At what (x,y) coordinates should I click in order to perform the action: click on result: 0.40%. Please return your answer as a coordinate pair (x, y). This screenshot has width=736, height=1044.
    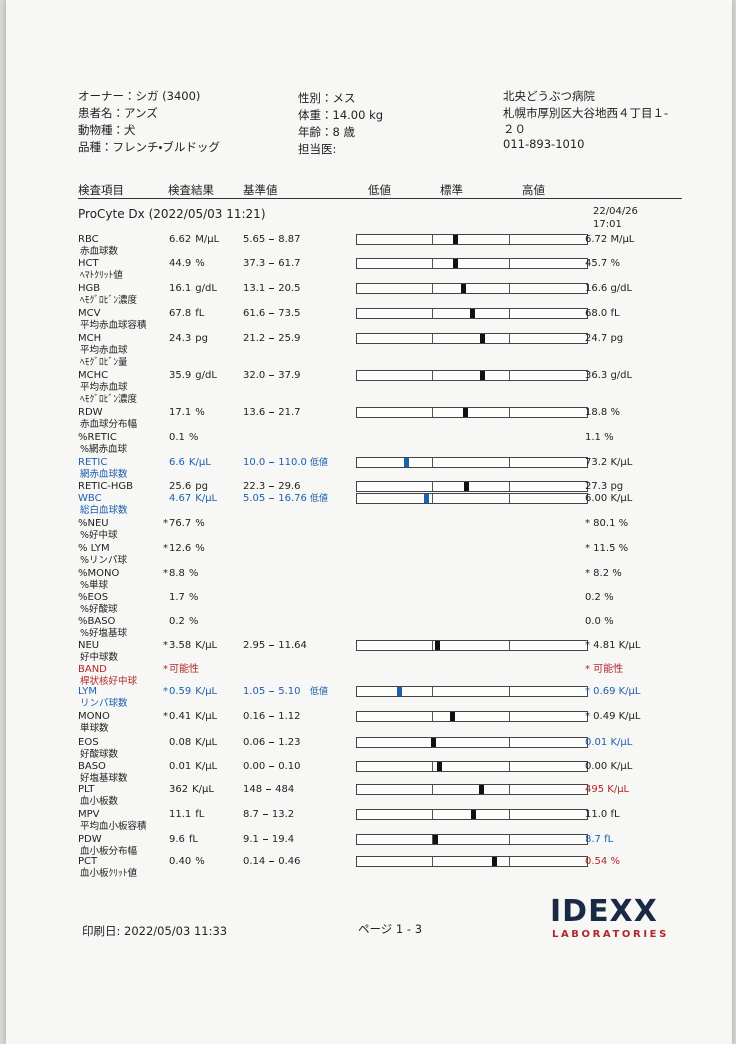
    Looking at the image, I should click on (184, 862).